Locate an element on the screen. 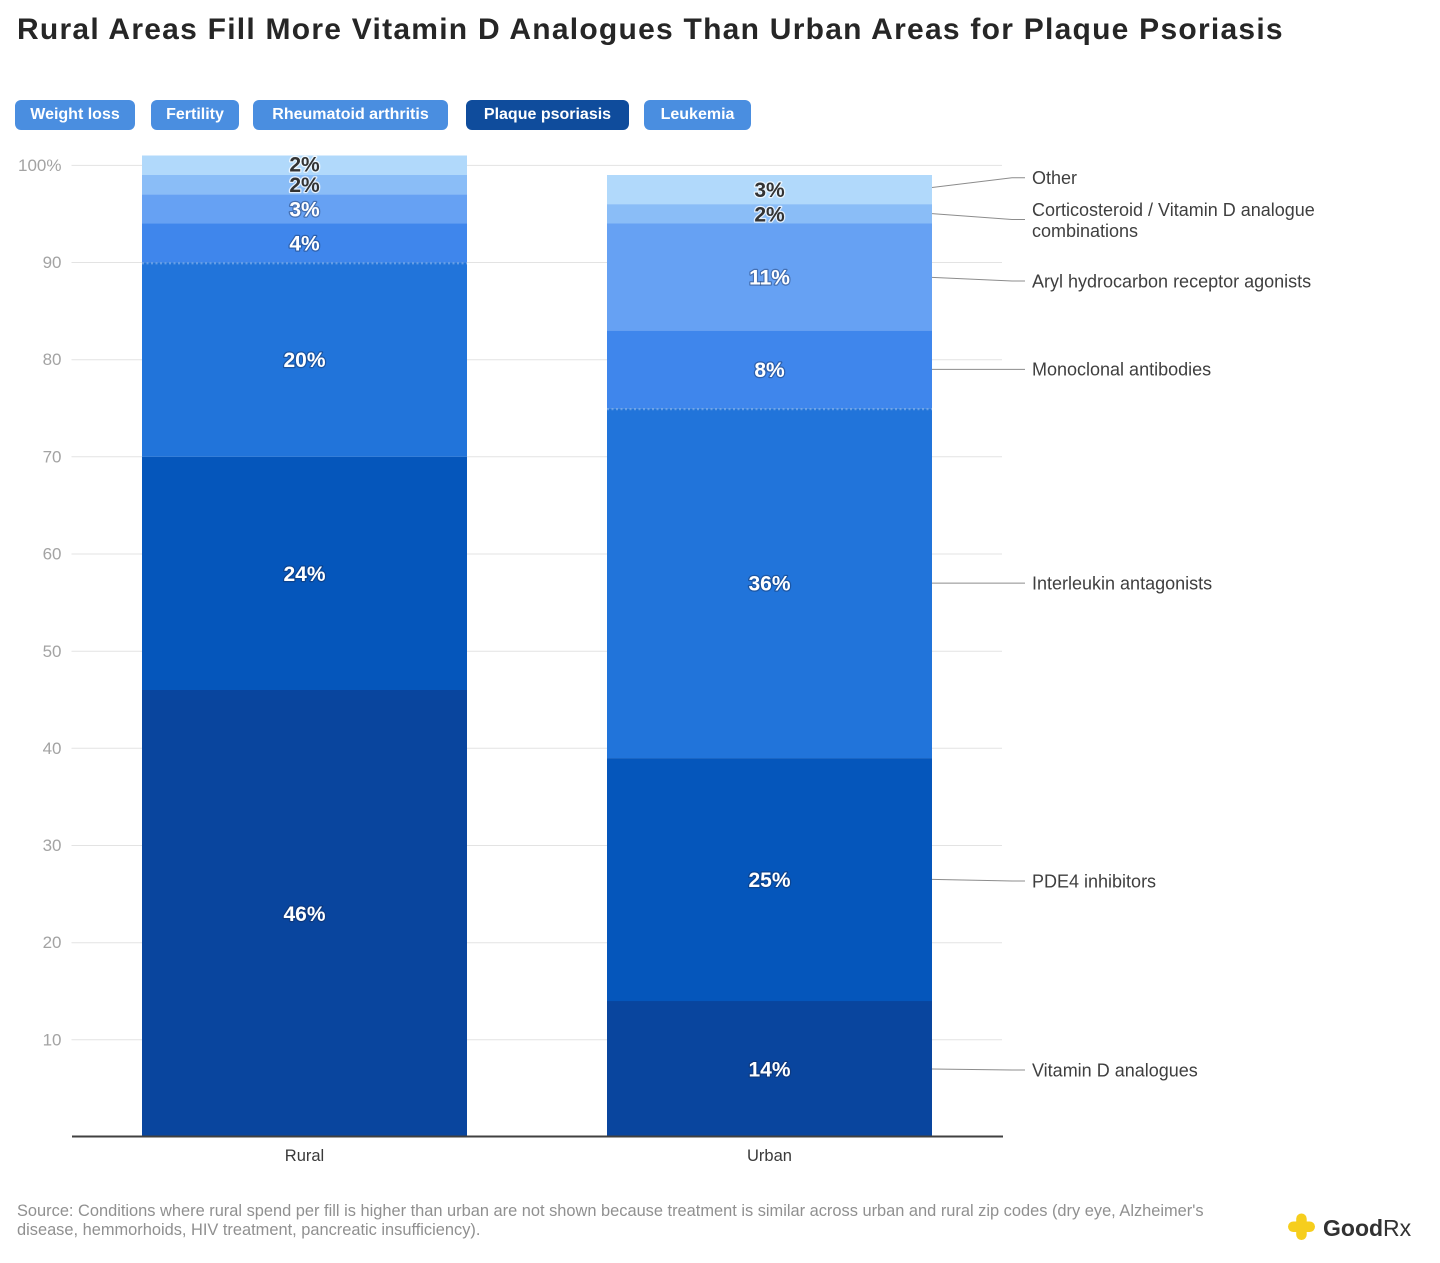 This screenshot has height=1263, width=1440. svg-text: GoodRx is located at coordinates (1367, 1228).